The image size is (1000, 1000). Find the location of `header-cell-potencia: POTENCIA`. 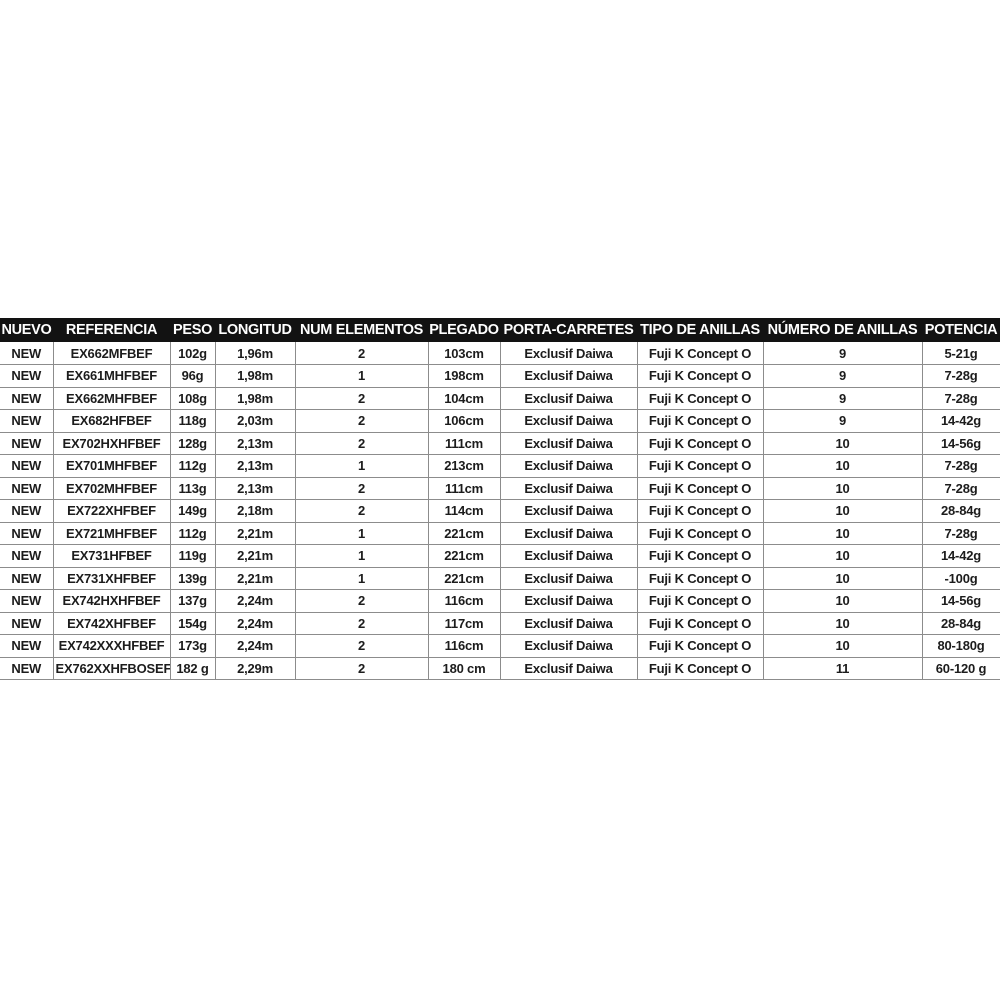

header-cell-potencia: POTENCIA is located at coordinates (961, 330).